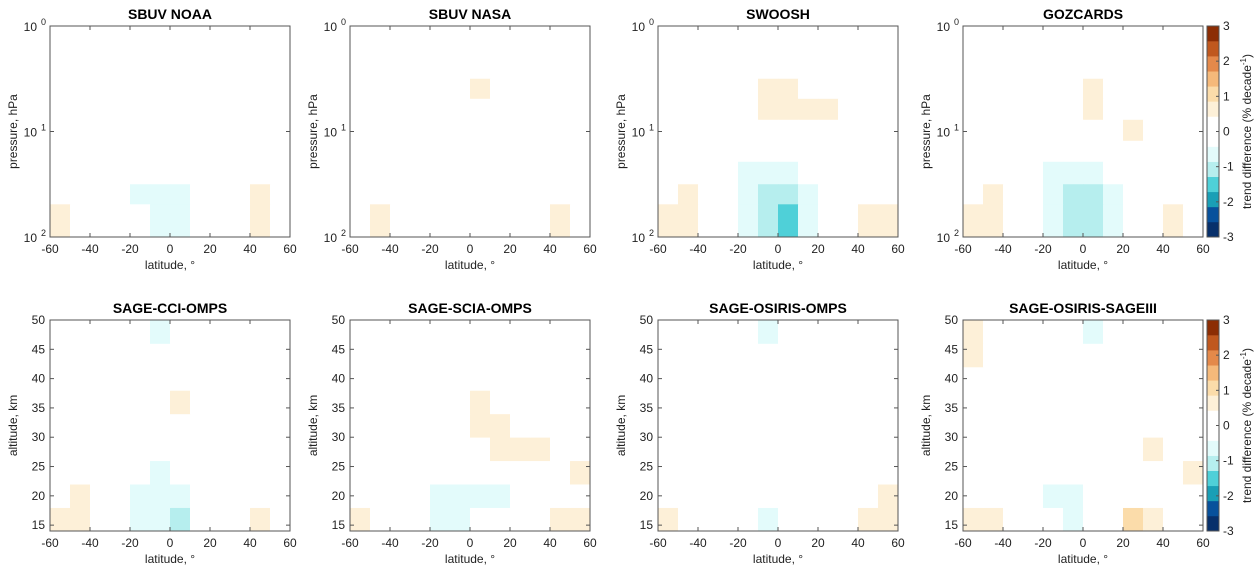 The height and width of the screenshot is (569, 1260). I want to click on y-tick-label: 30, so click(339, 437).